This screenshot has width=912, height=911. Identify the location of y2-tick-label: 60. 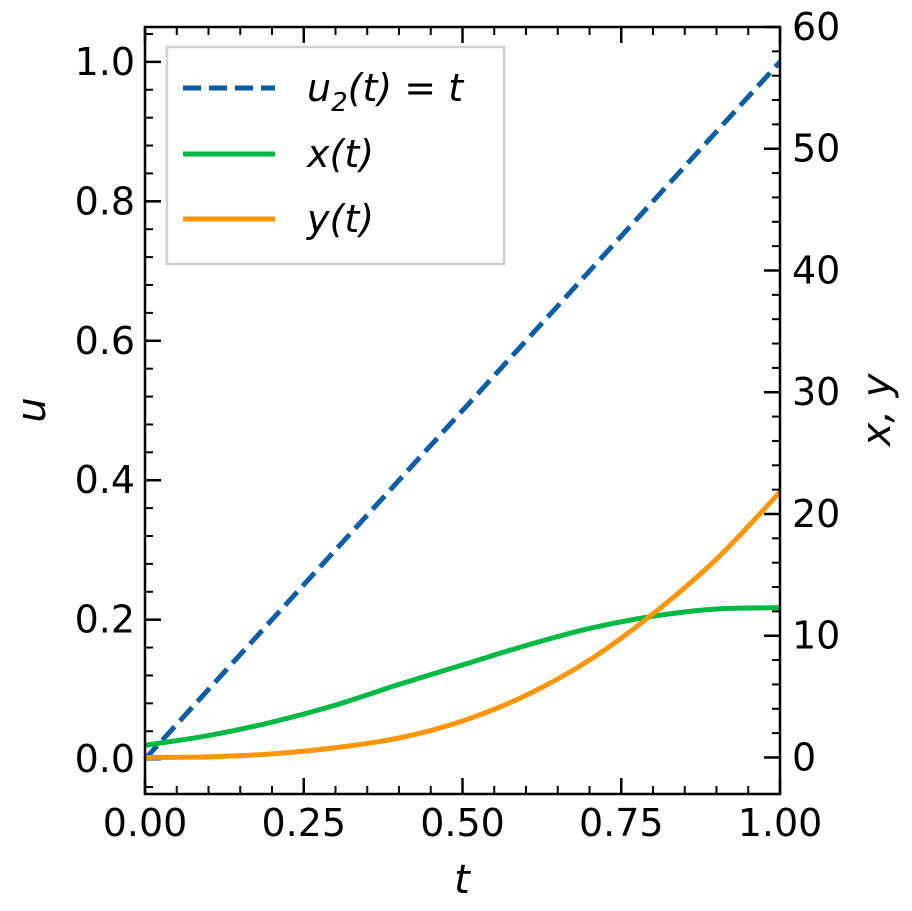
(816, 27).